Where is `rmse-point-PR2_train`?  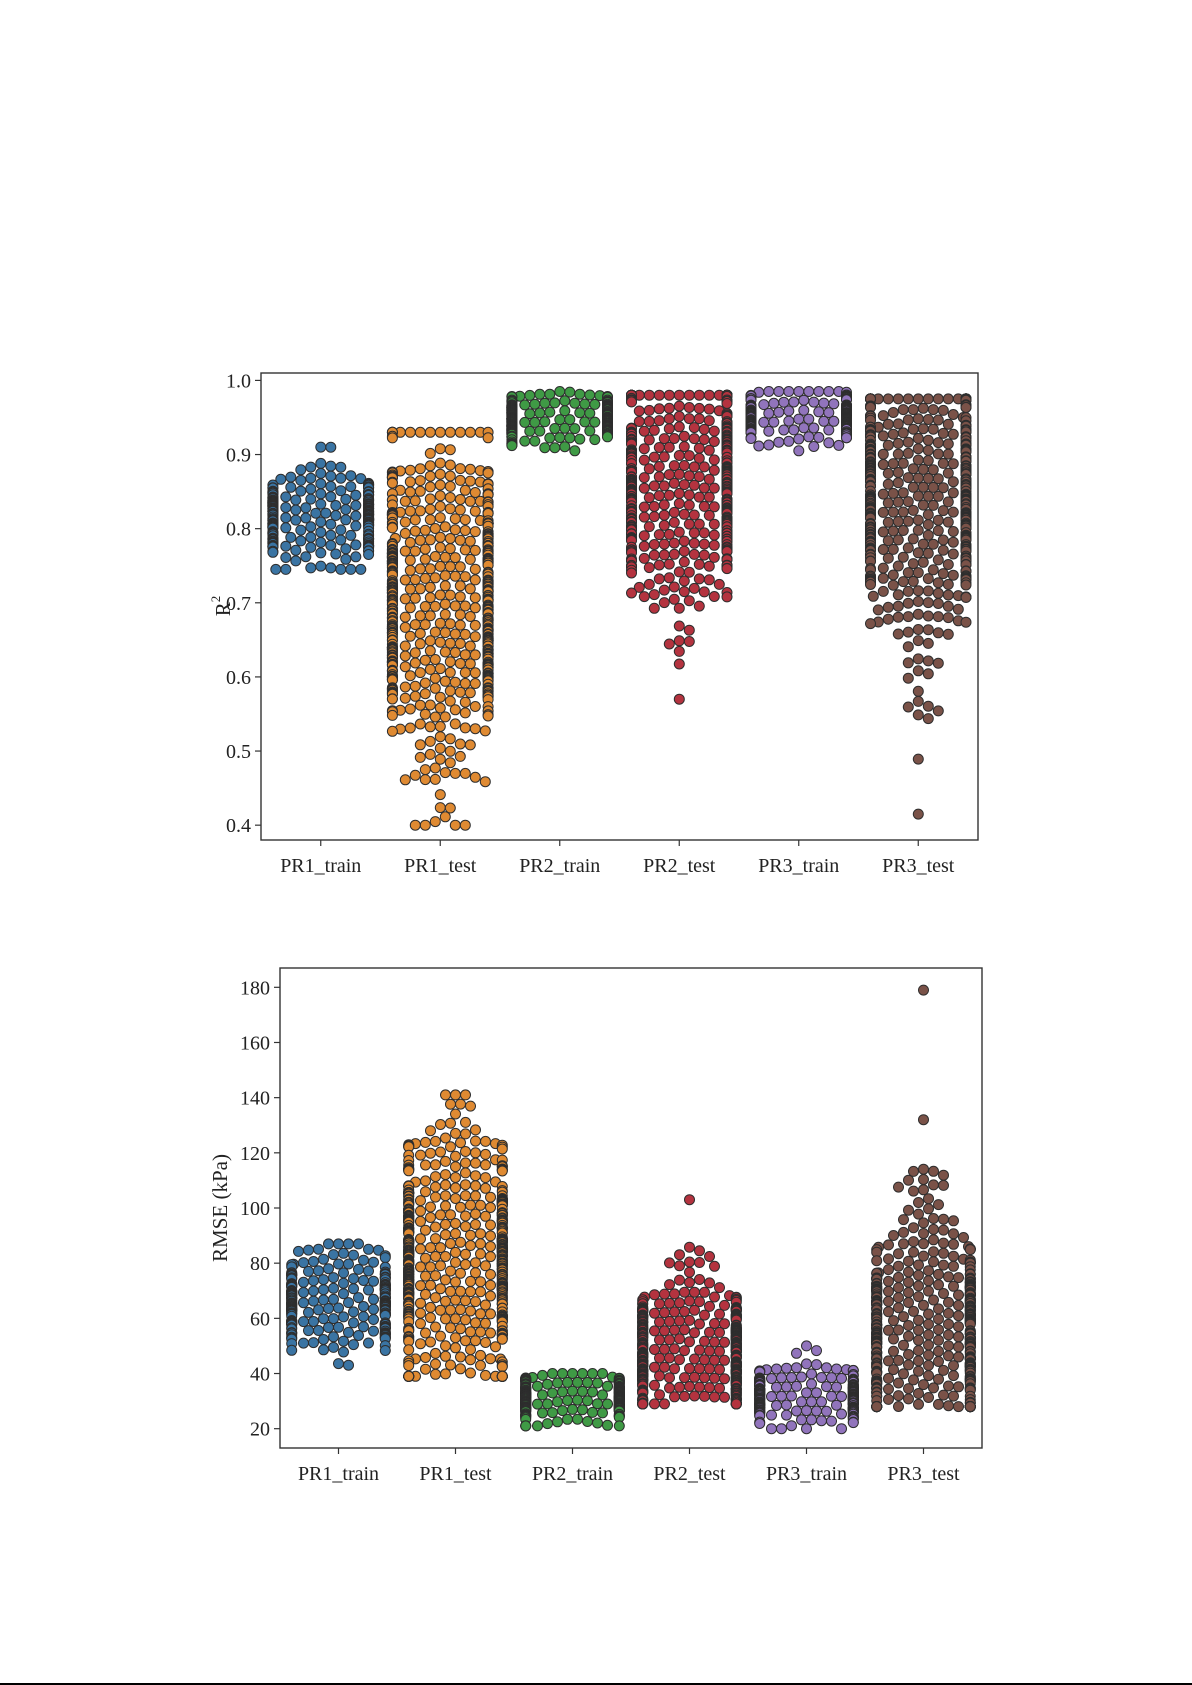 rmse-point-PR2_train is located at coordinates (548, 1384).